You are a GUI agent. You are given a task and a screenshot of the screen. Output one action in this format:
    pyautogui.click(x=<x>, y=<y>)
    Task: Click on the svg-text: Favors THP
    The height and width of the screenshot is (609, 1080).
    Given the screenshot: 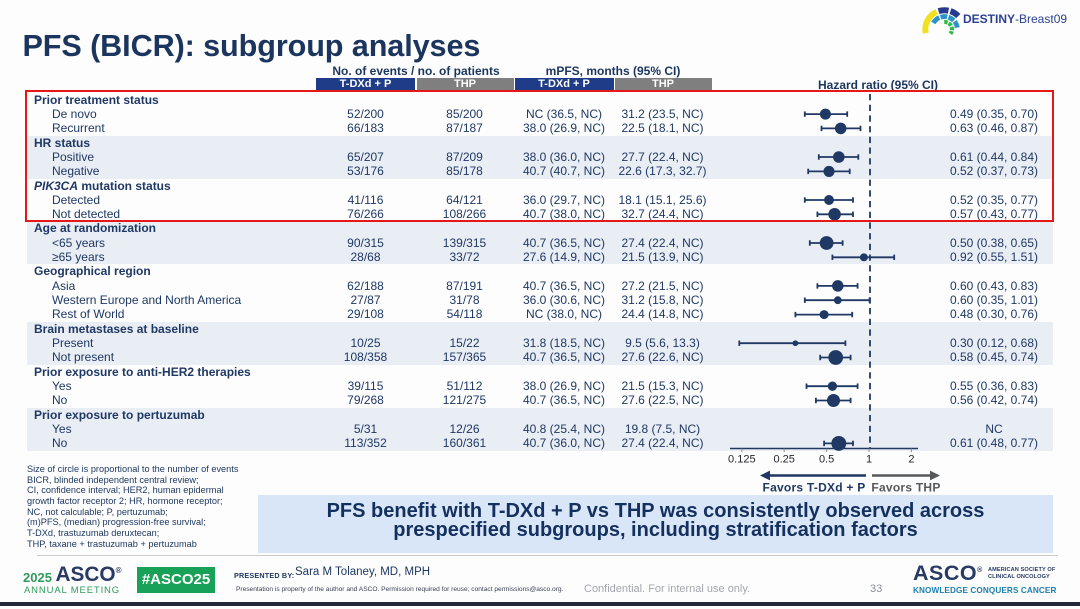 What is the action you would take?
    pyautogui.click(x=905, y=488)
    